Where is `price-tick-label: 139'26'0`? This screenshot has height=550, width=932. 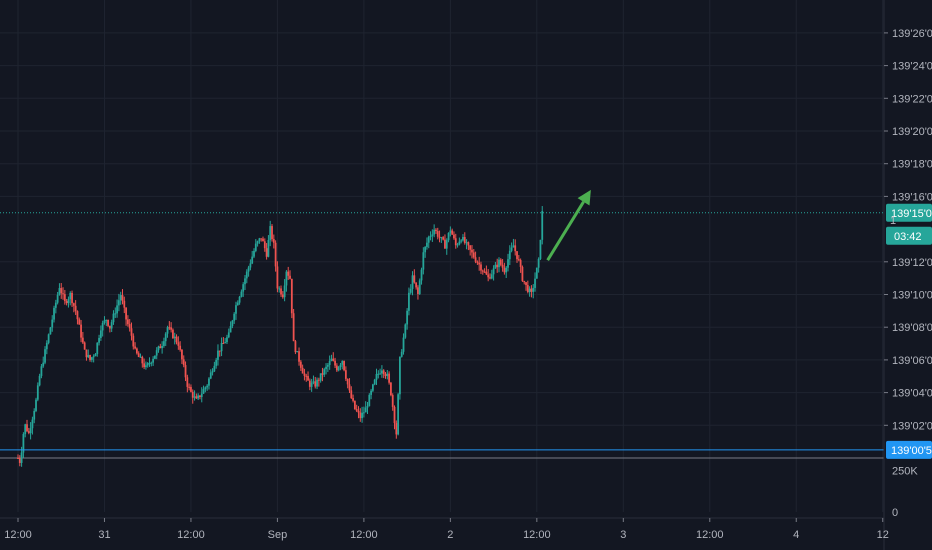
price-tick-label: 139'26'0 is located at coordinates (912, 34).